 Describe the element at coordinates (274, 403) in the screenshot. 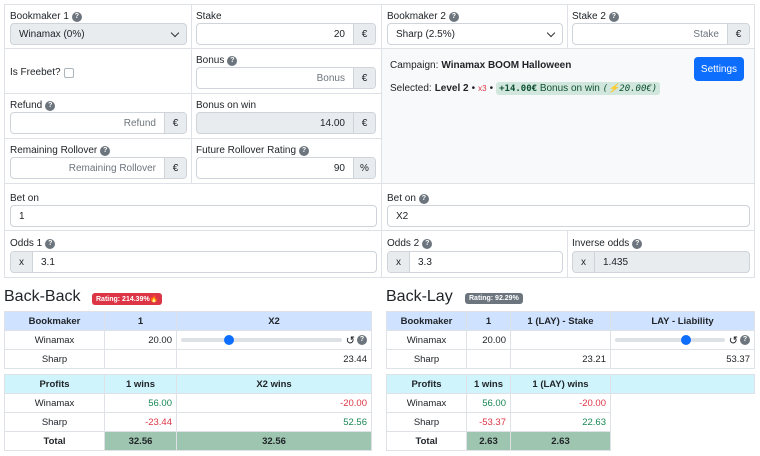

I see `profit-value: -20.00` at that location.